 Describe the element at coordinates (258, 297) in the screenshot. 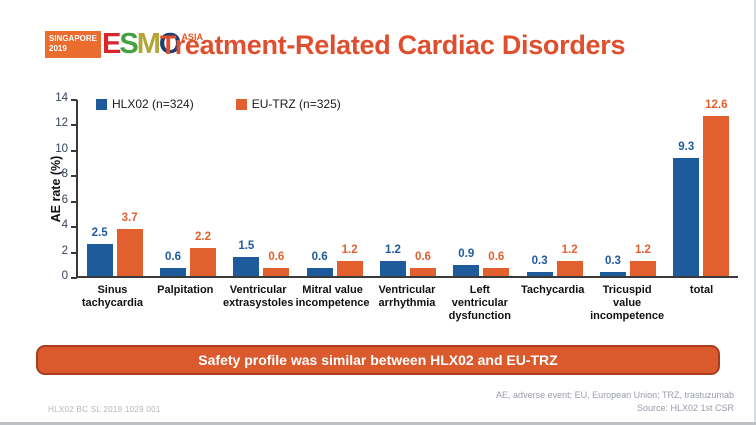

I see `category-label: Ventricular extrasystoles` at that location.